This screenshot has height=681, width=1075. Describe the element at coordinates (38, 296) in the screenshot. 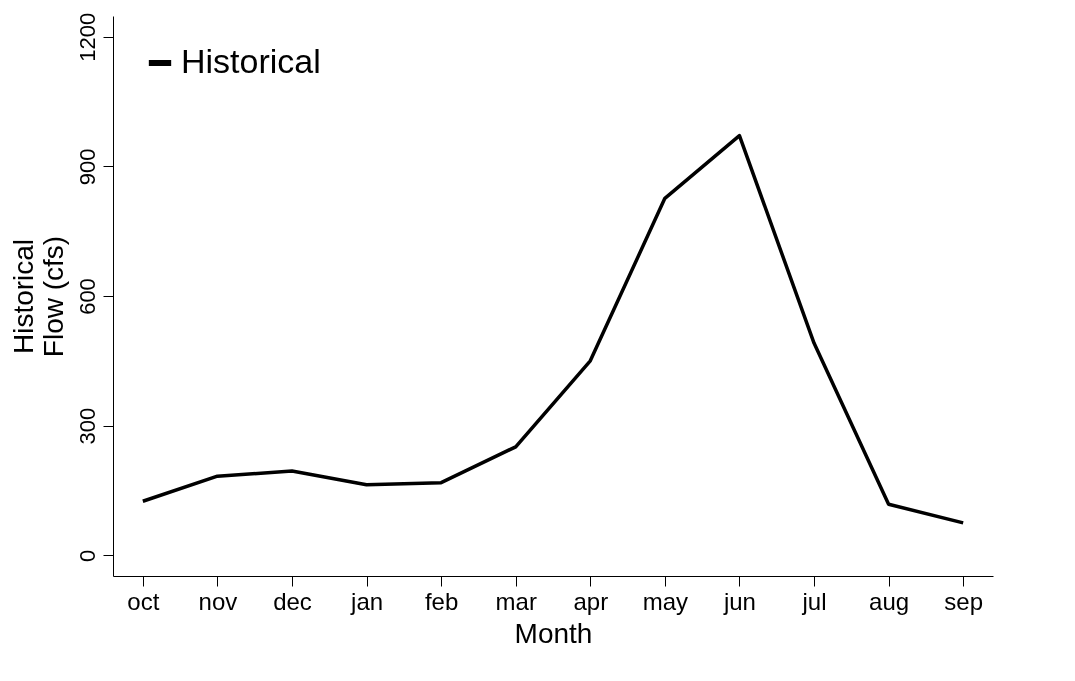

I see `y-axis-title: Historical Flow (cfs)` at that location.